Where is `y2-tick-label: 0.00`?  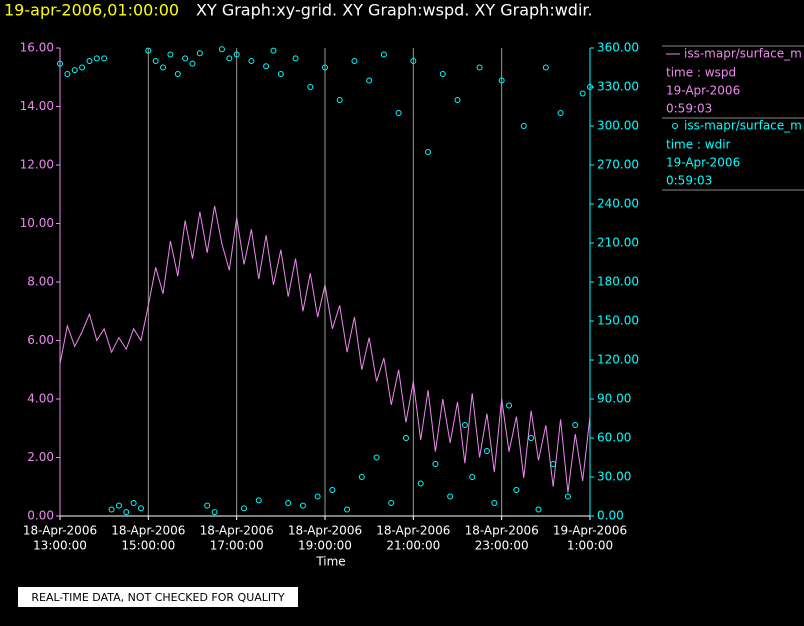
y2-tick-label: 0.00 is located at coordinates (610, 516).